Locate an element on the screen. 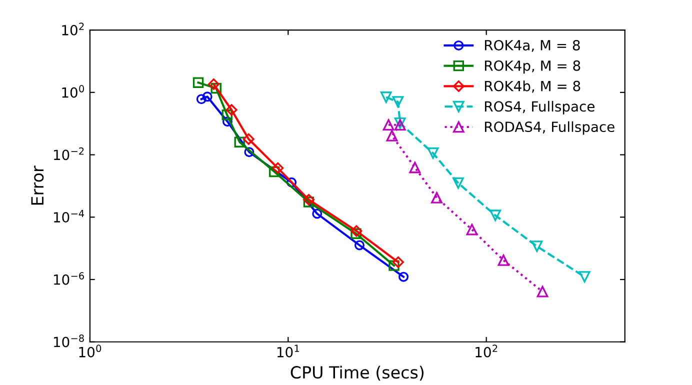  legend-label: ROS4, Fullspace is located at coordinates (539, 107).